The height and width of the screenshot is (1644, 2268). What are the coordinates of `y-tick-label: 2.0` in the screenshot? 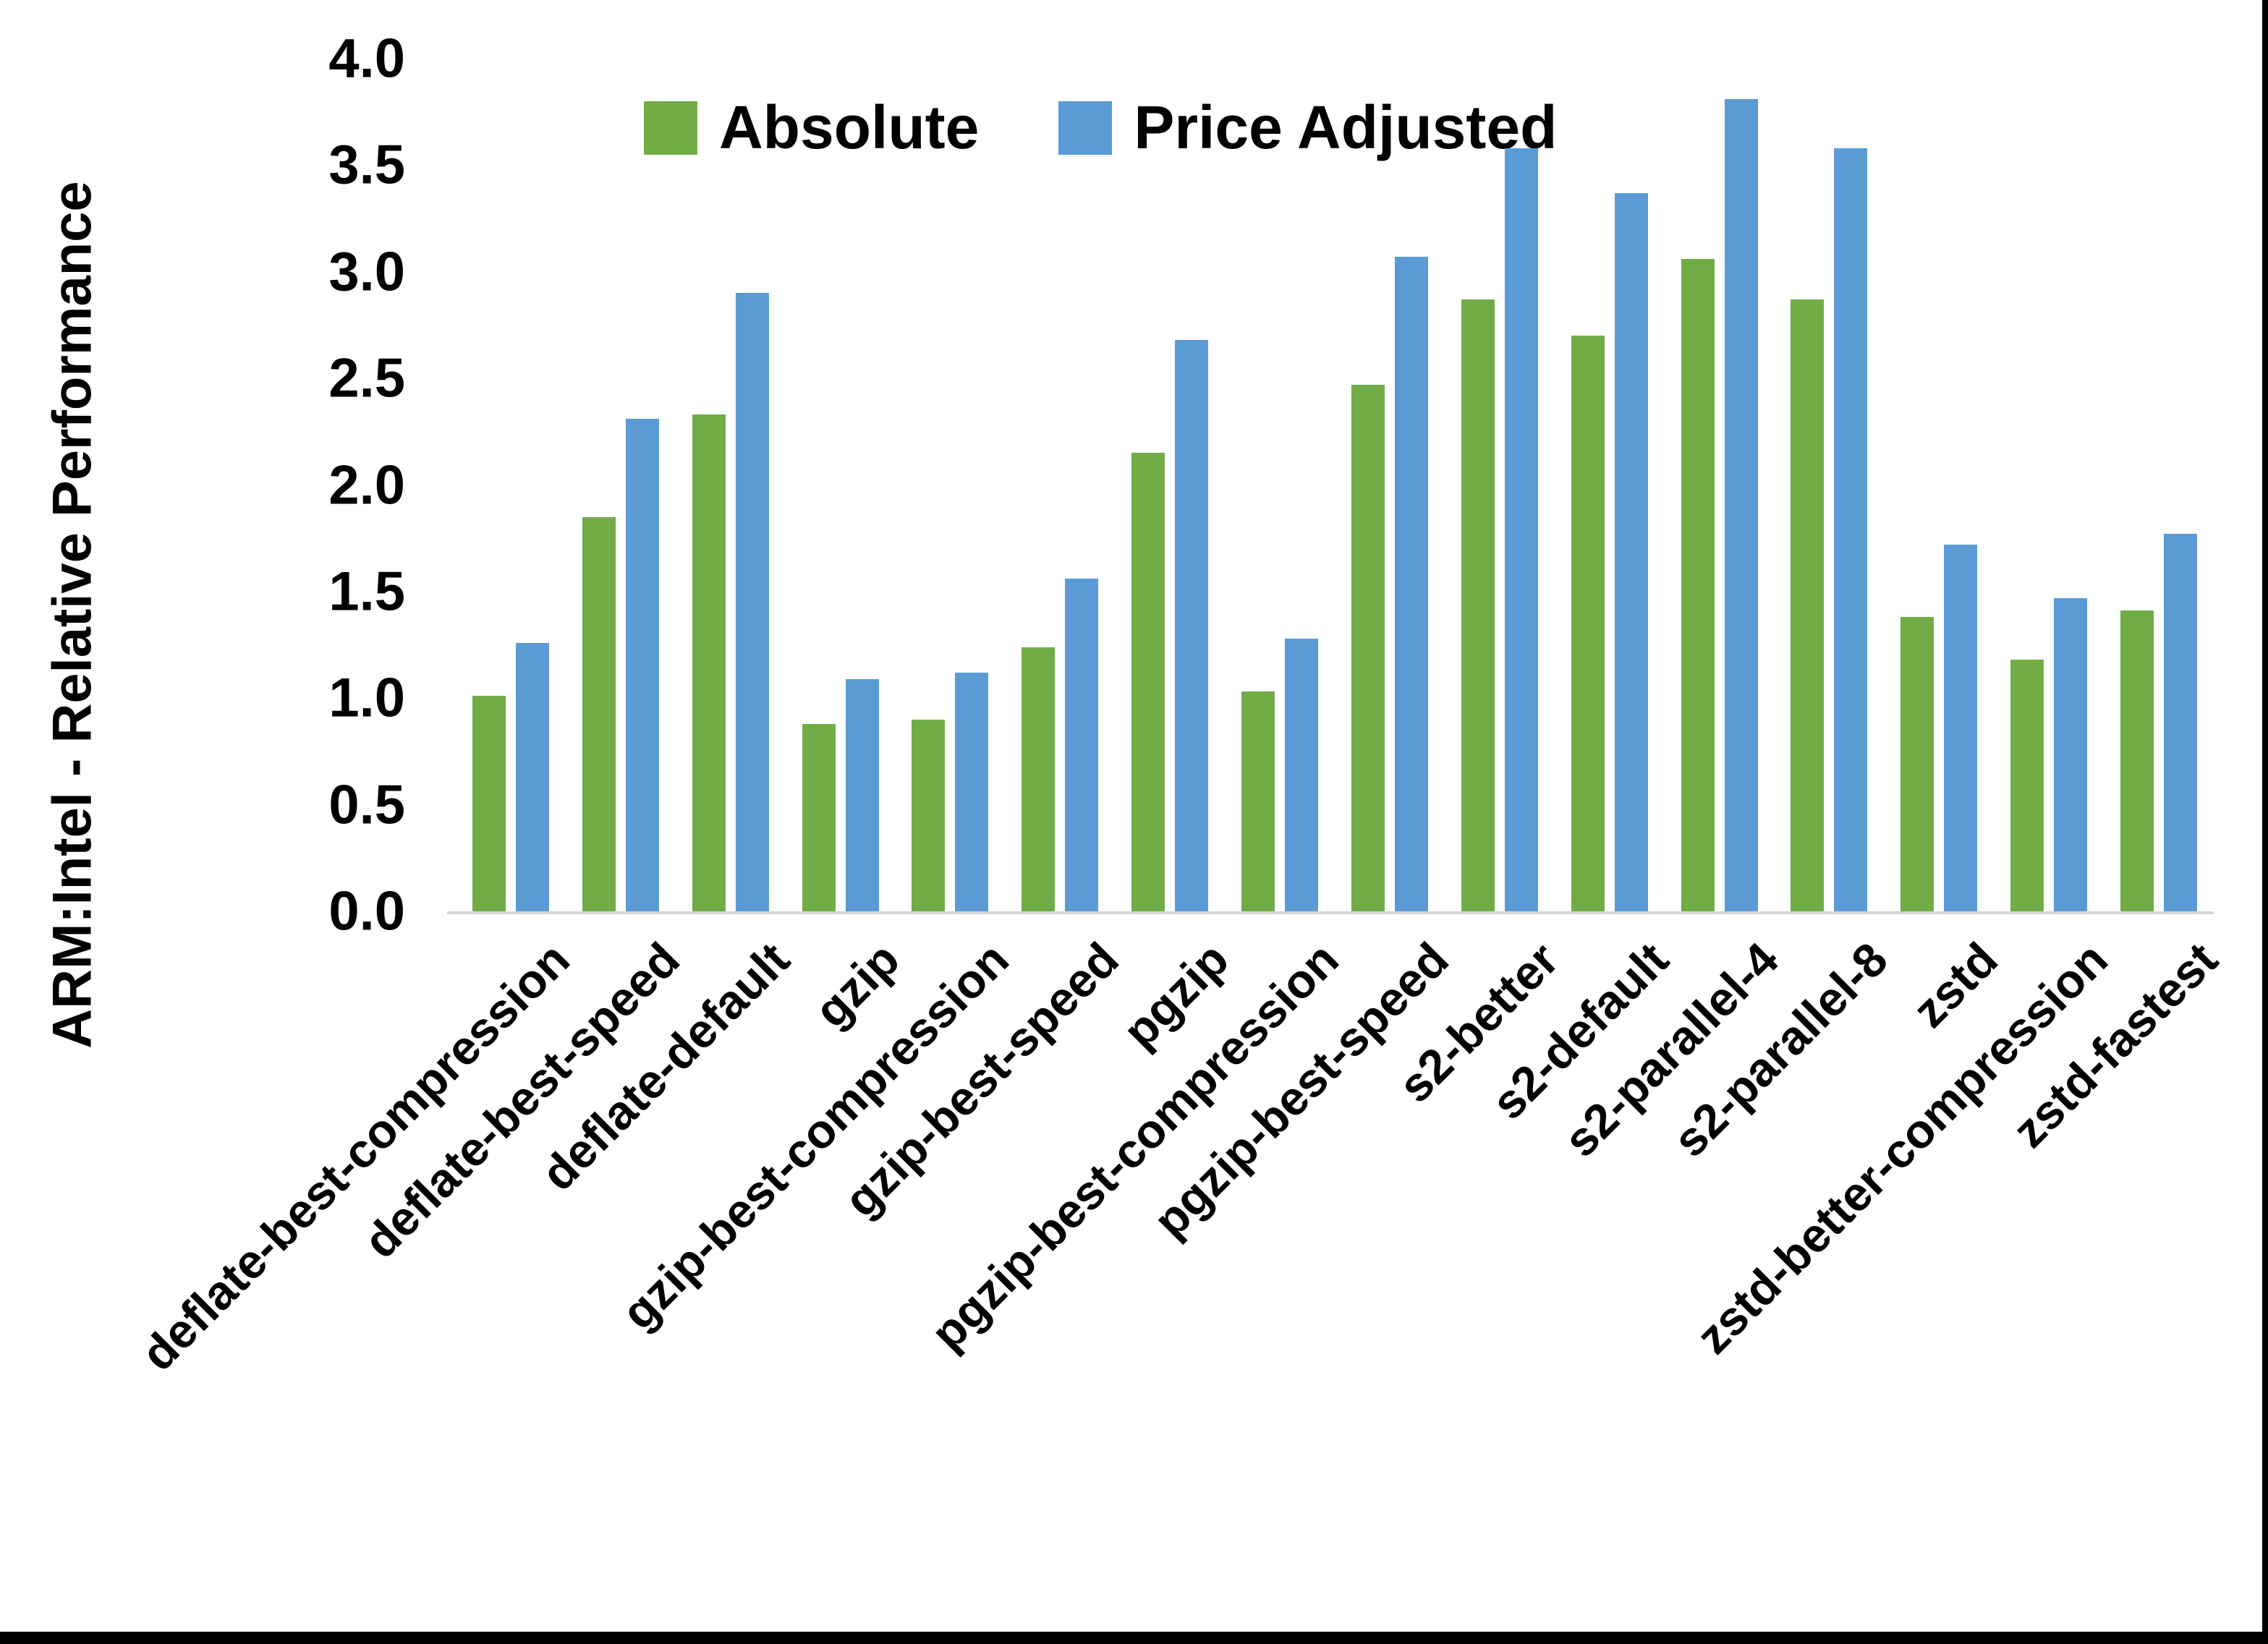 It's located at (366, 485).